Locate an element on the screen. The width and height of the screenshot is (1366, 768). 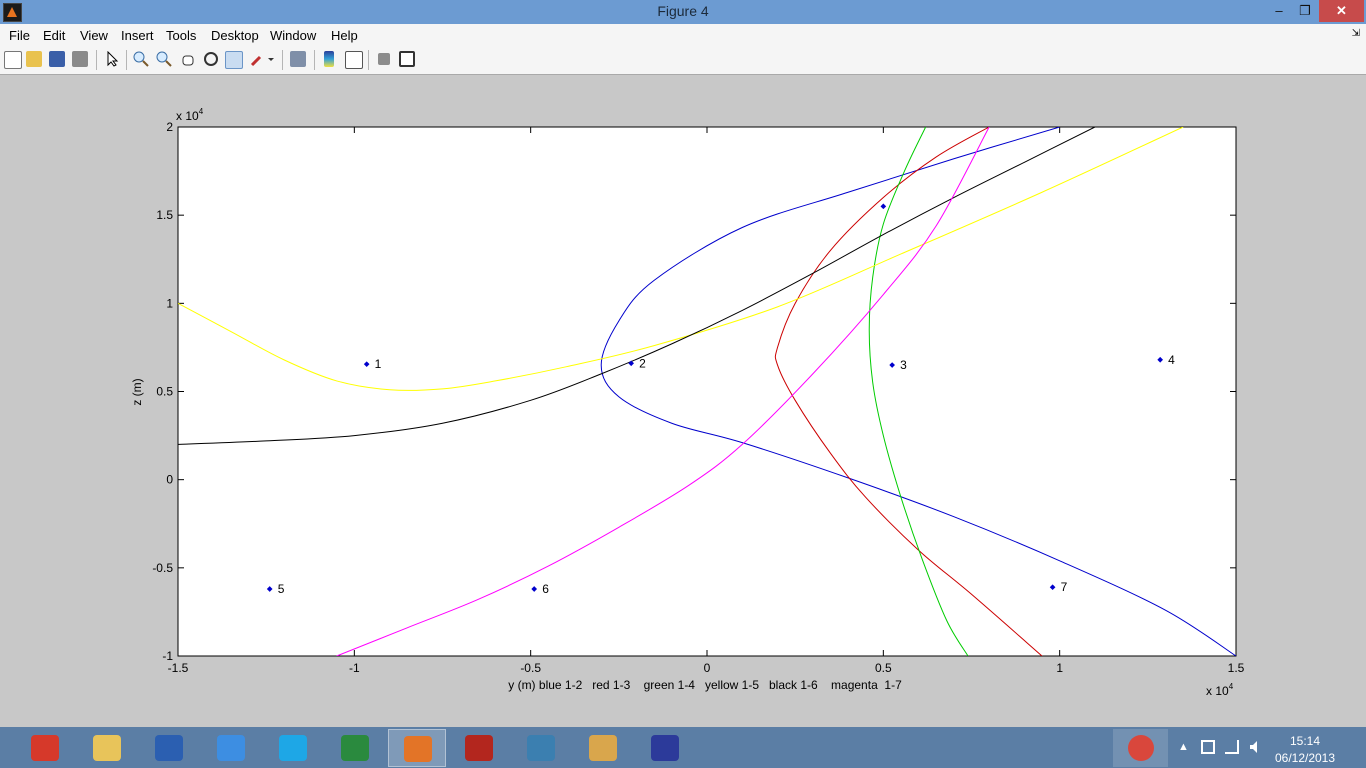
y-tick-label: 1.5 is located at coordinates (164, 215).